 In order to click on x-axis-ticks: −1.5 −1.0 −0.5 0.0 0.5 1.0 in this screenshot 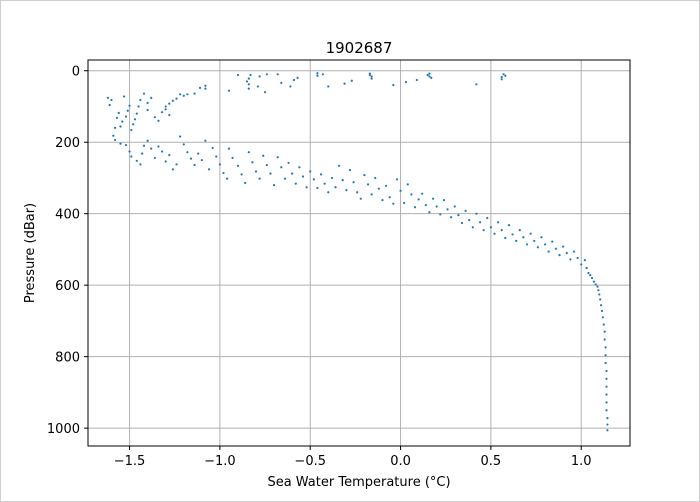, I will do `click(353, 457)`.